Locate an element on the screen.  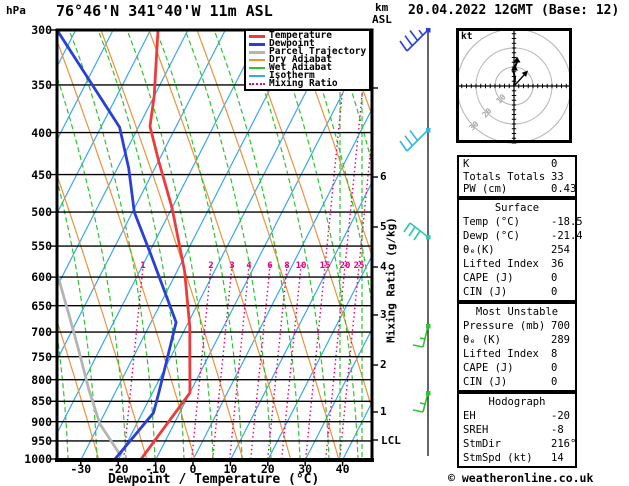
table-row-value: 254 is located at coordinates (560, 250).